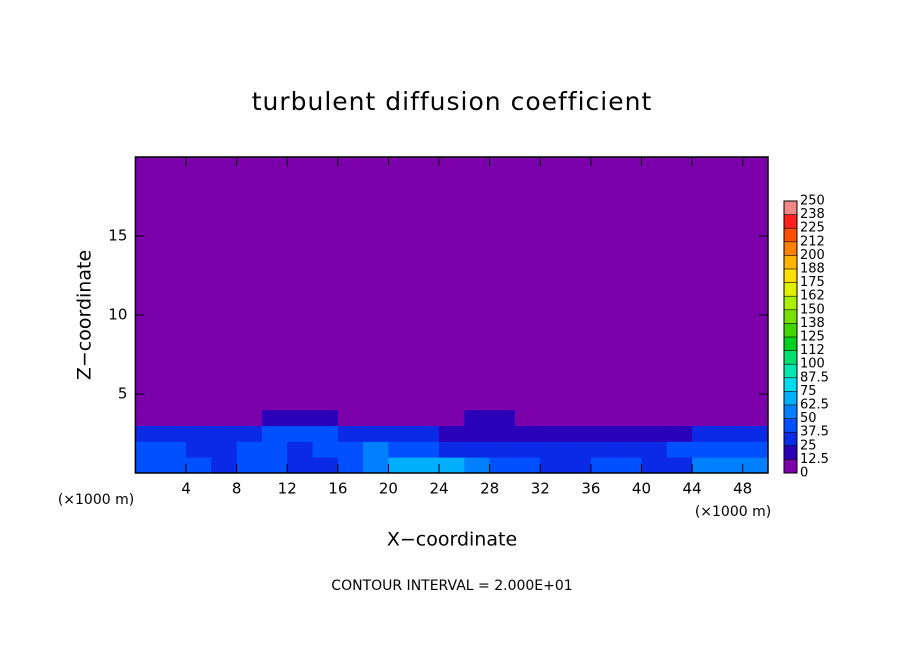  What do you see at coordinates (812, 337) in the screenshot?
I see `colorbar-label: 125` at bounding box center [812, 337].